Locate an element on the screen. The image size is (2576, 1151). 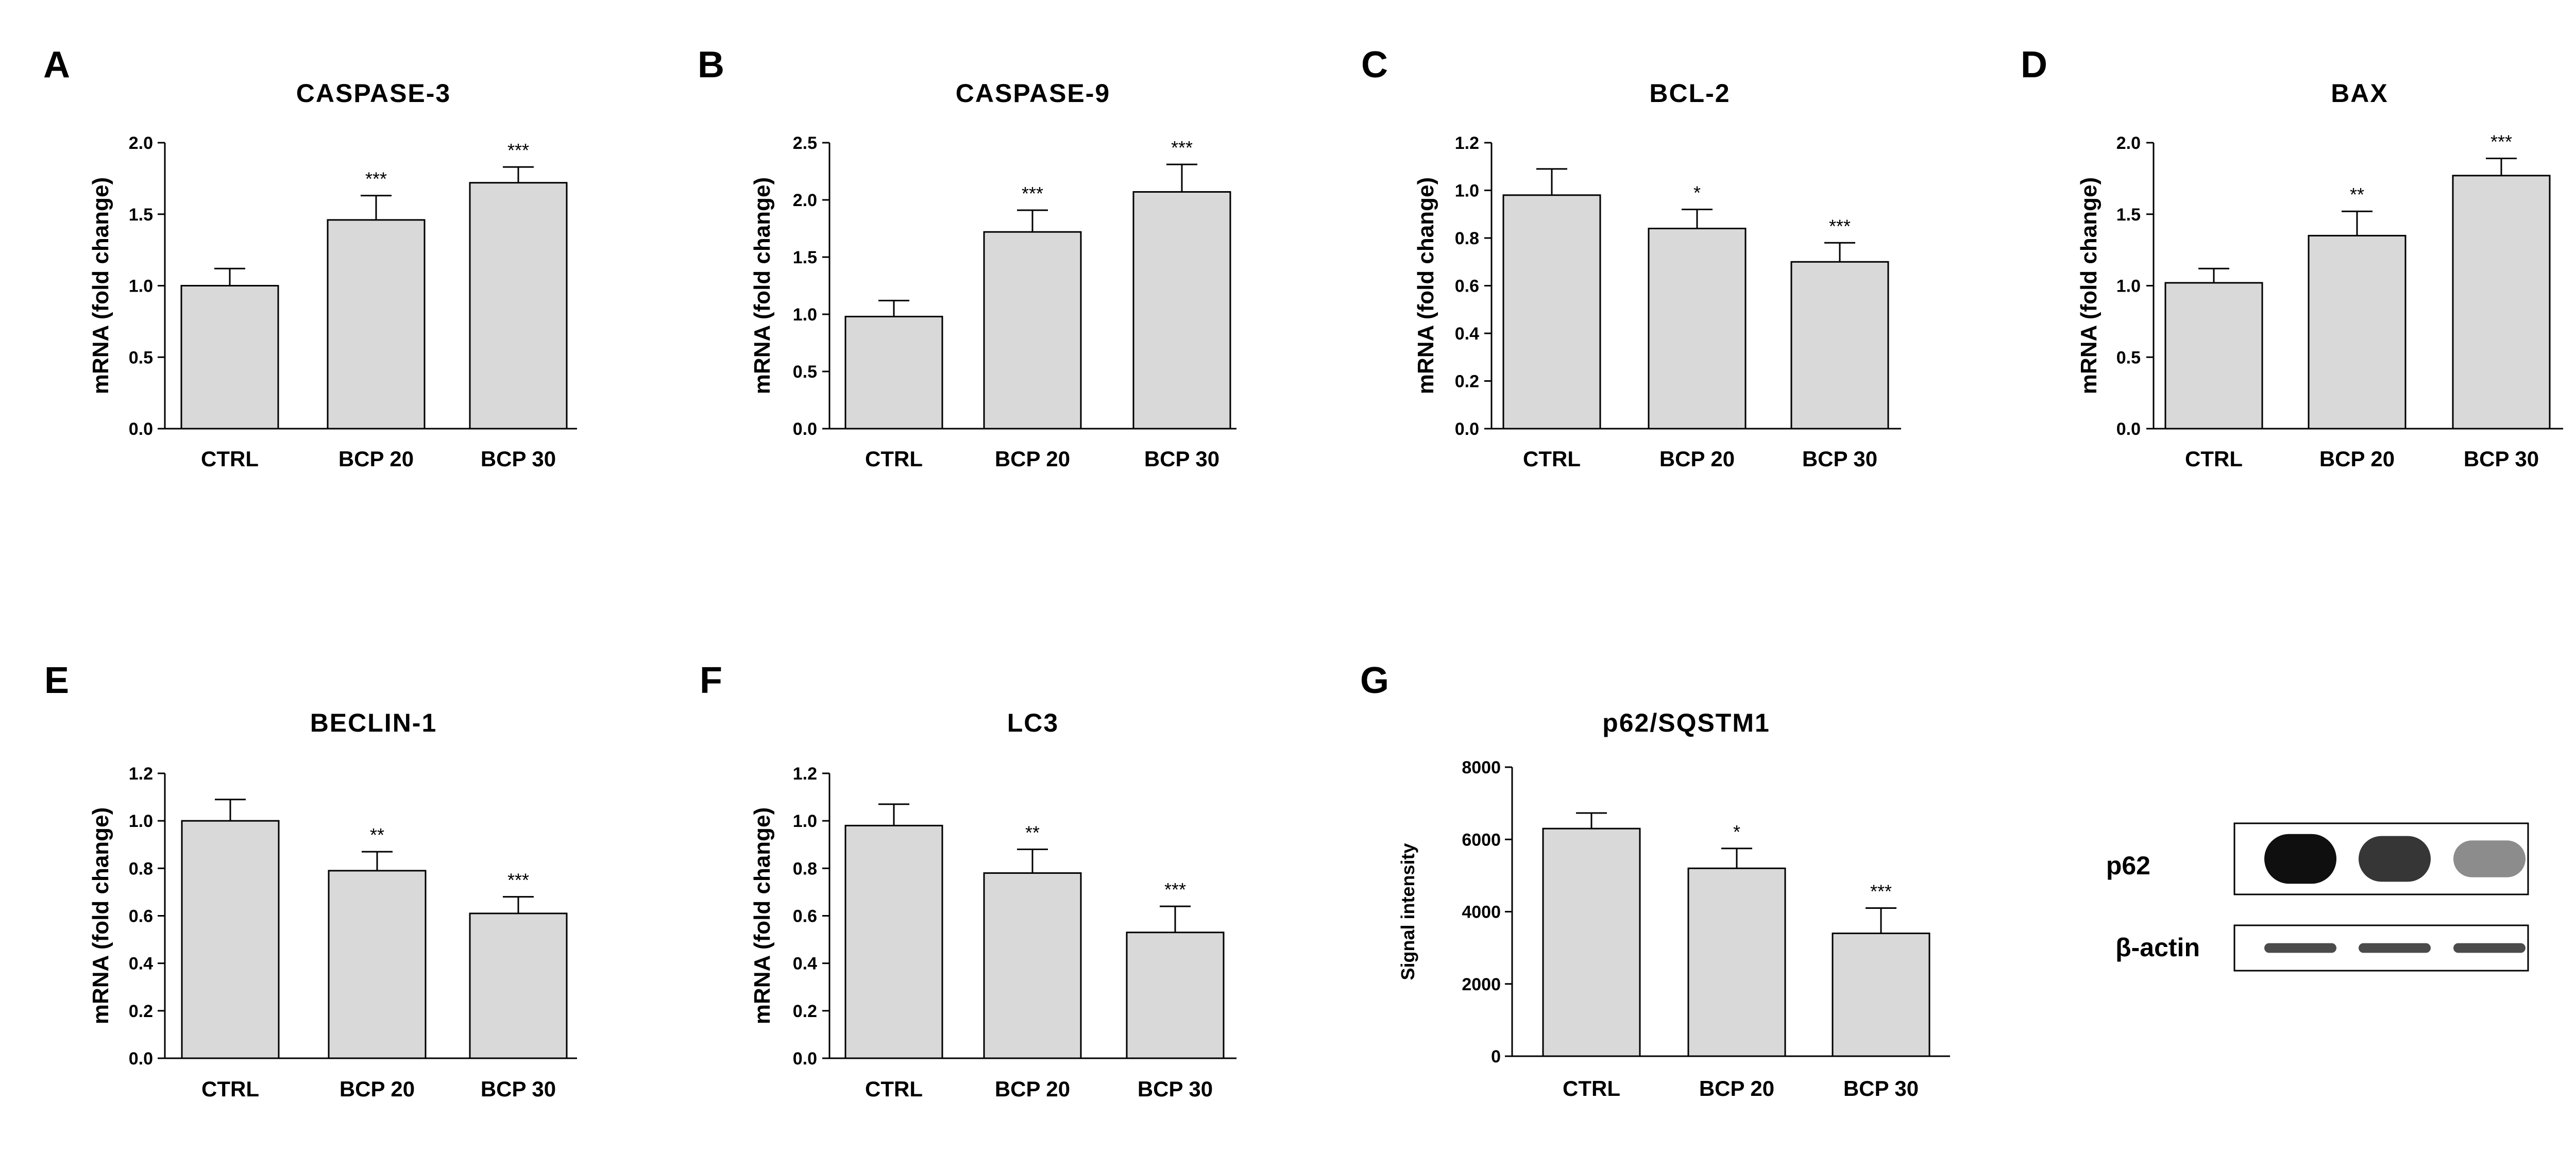
y-axis-title-d: mRNA (fold change) is located at coordinates (2089, 285).